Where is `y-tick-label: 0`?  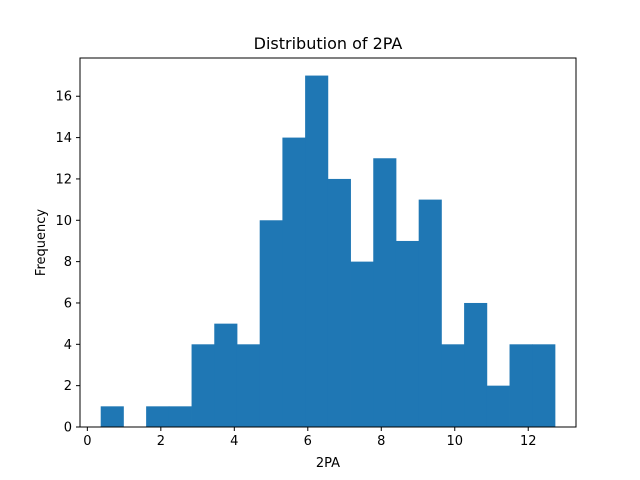 y-tick-label: 0 is located at coordinates (68, 428).